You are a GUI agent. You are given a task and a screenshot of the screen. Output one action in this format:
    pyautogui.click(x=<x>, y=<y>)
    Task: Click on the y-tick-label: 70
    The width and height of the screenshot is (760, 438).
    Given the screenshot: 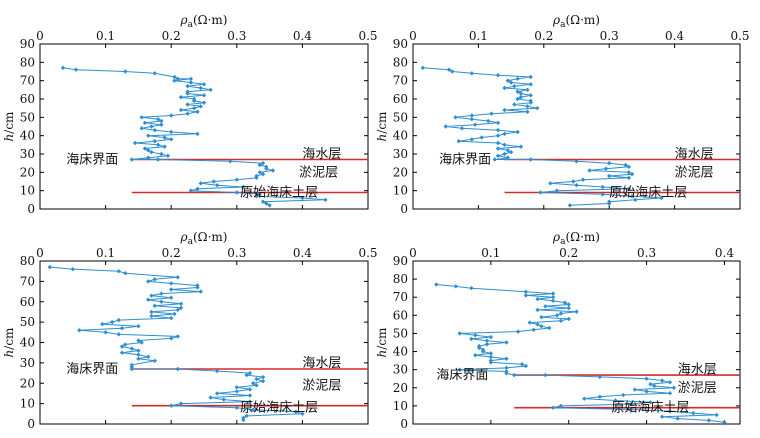 What is the action you would take?
    pyautogui.click(x=400, y=81)
    